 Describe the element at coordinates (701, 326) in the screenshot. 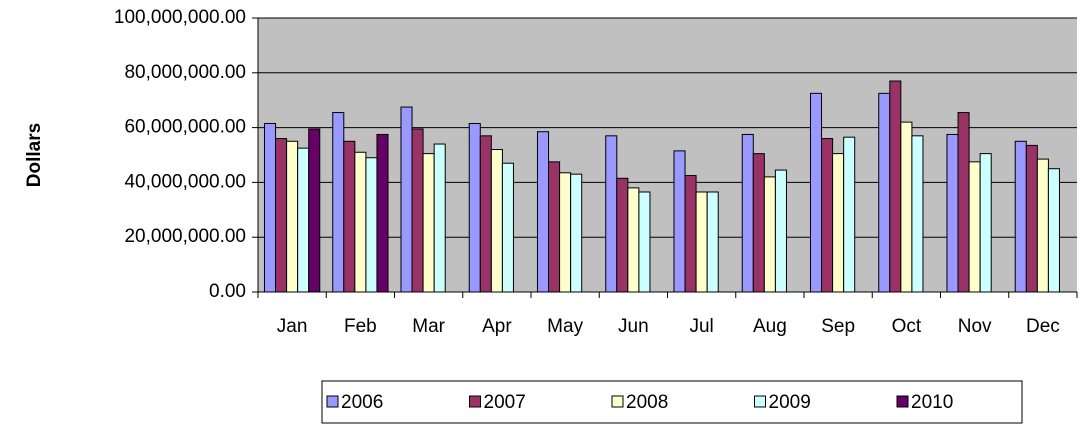

I see `x-tick-label: Jul` at that location.